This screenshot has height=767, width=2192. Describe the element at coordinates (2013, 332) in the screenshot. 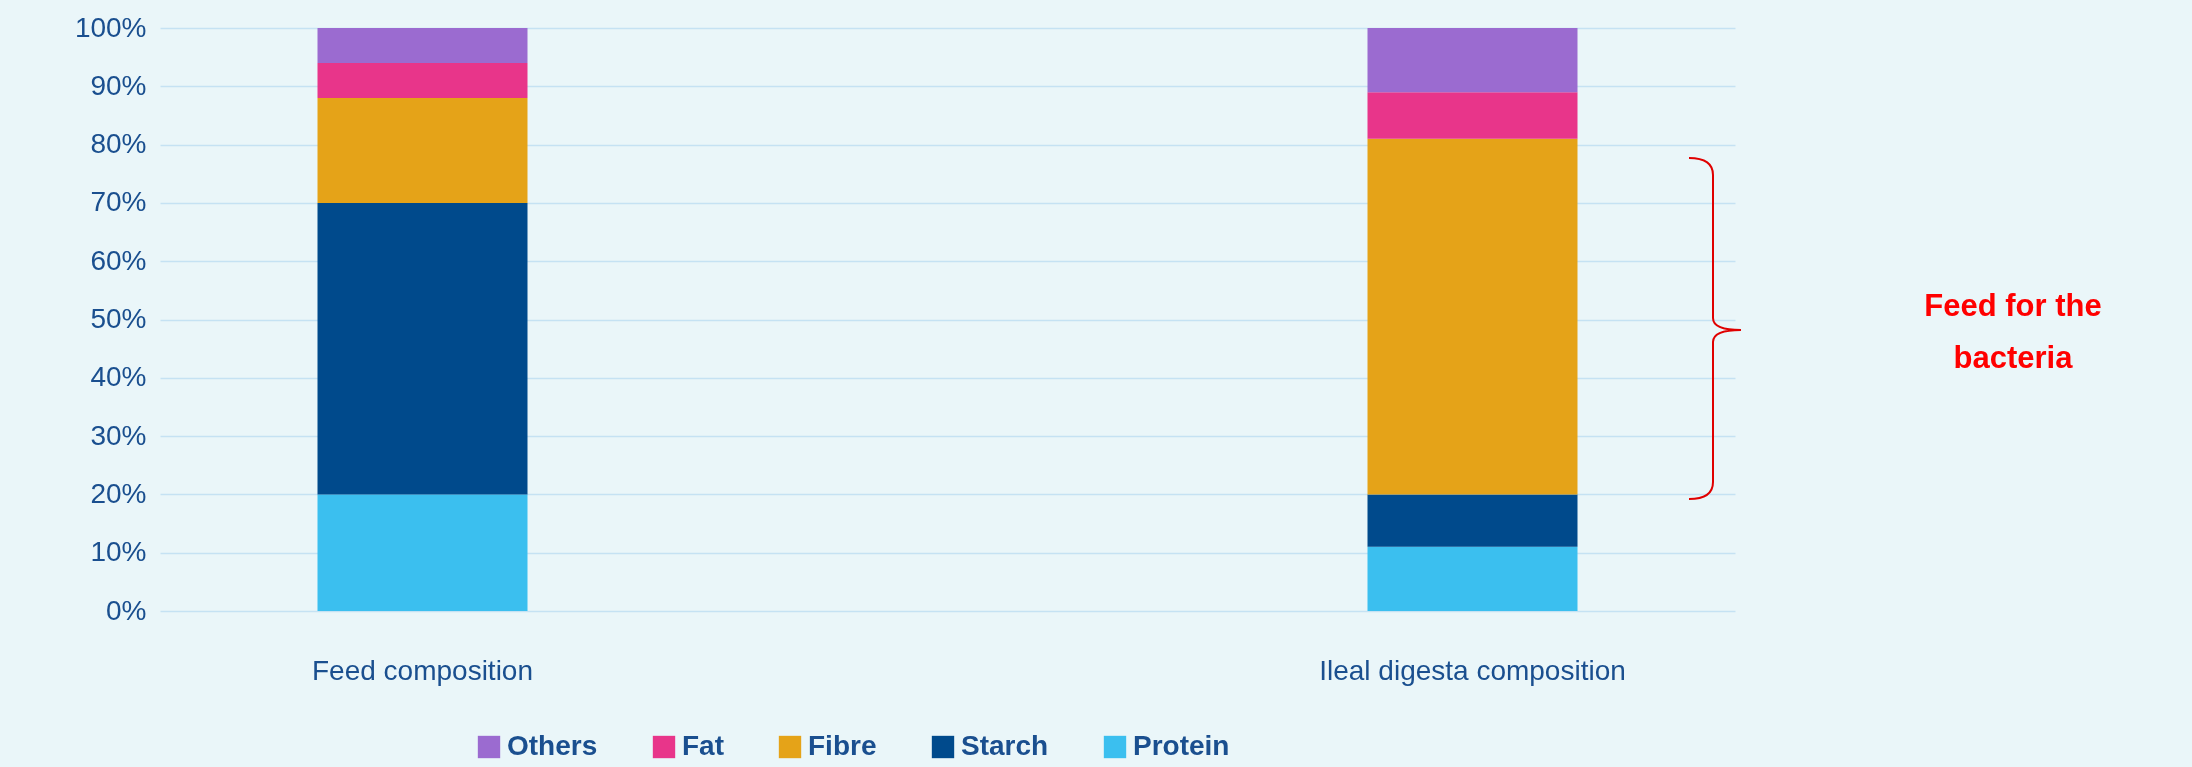

I see `text: Feed for the bacteria` at that location.